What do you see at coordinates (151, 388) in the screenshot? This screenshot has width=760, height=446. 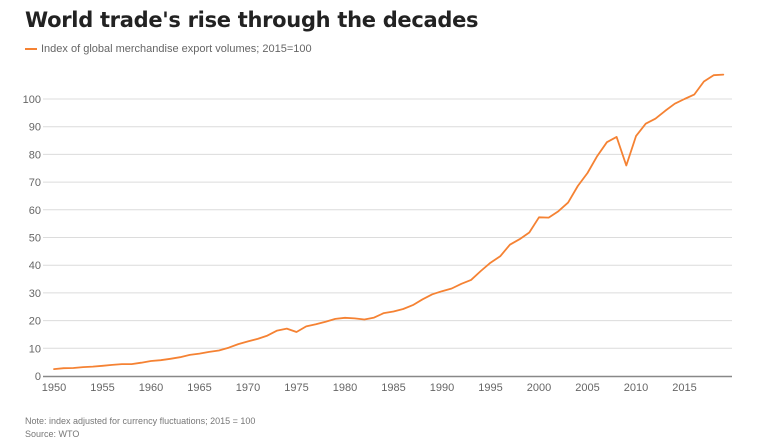 I see `x-tick-label: 1960` at bounding box center [151, 388].